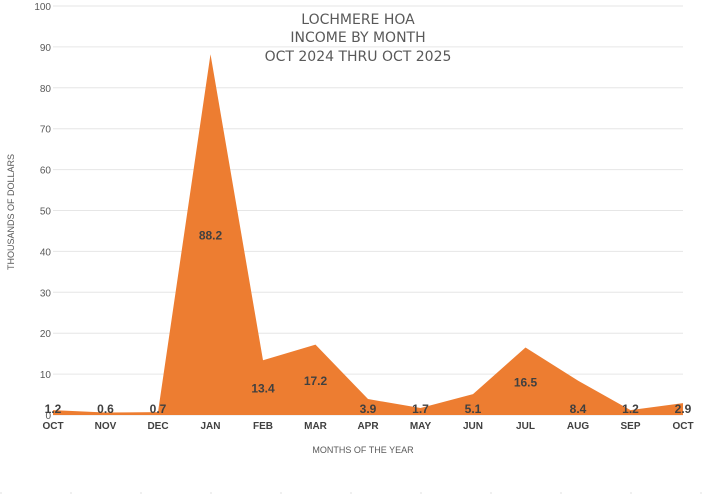  What do you see at coordinates (630, 426) in the screenshot?
I see `x-tick-label: SEP` at bounding box center [630, 426].